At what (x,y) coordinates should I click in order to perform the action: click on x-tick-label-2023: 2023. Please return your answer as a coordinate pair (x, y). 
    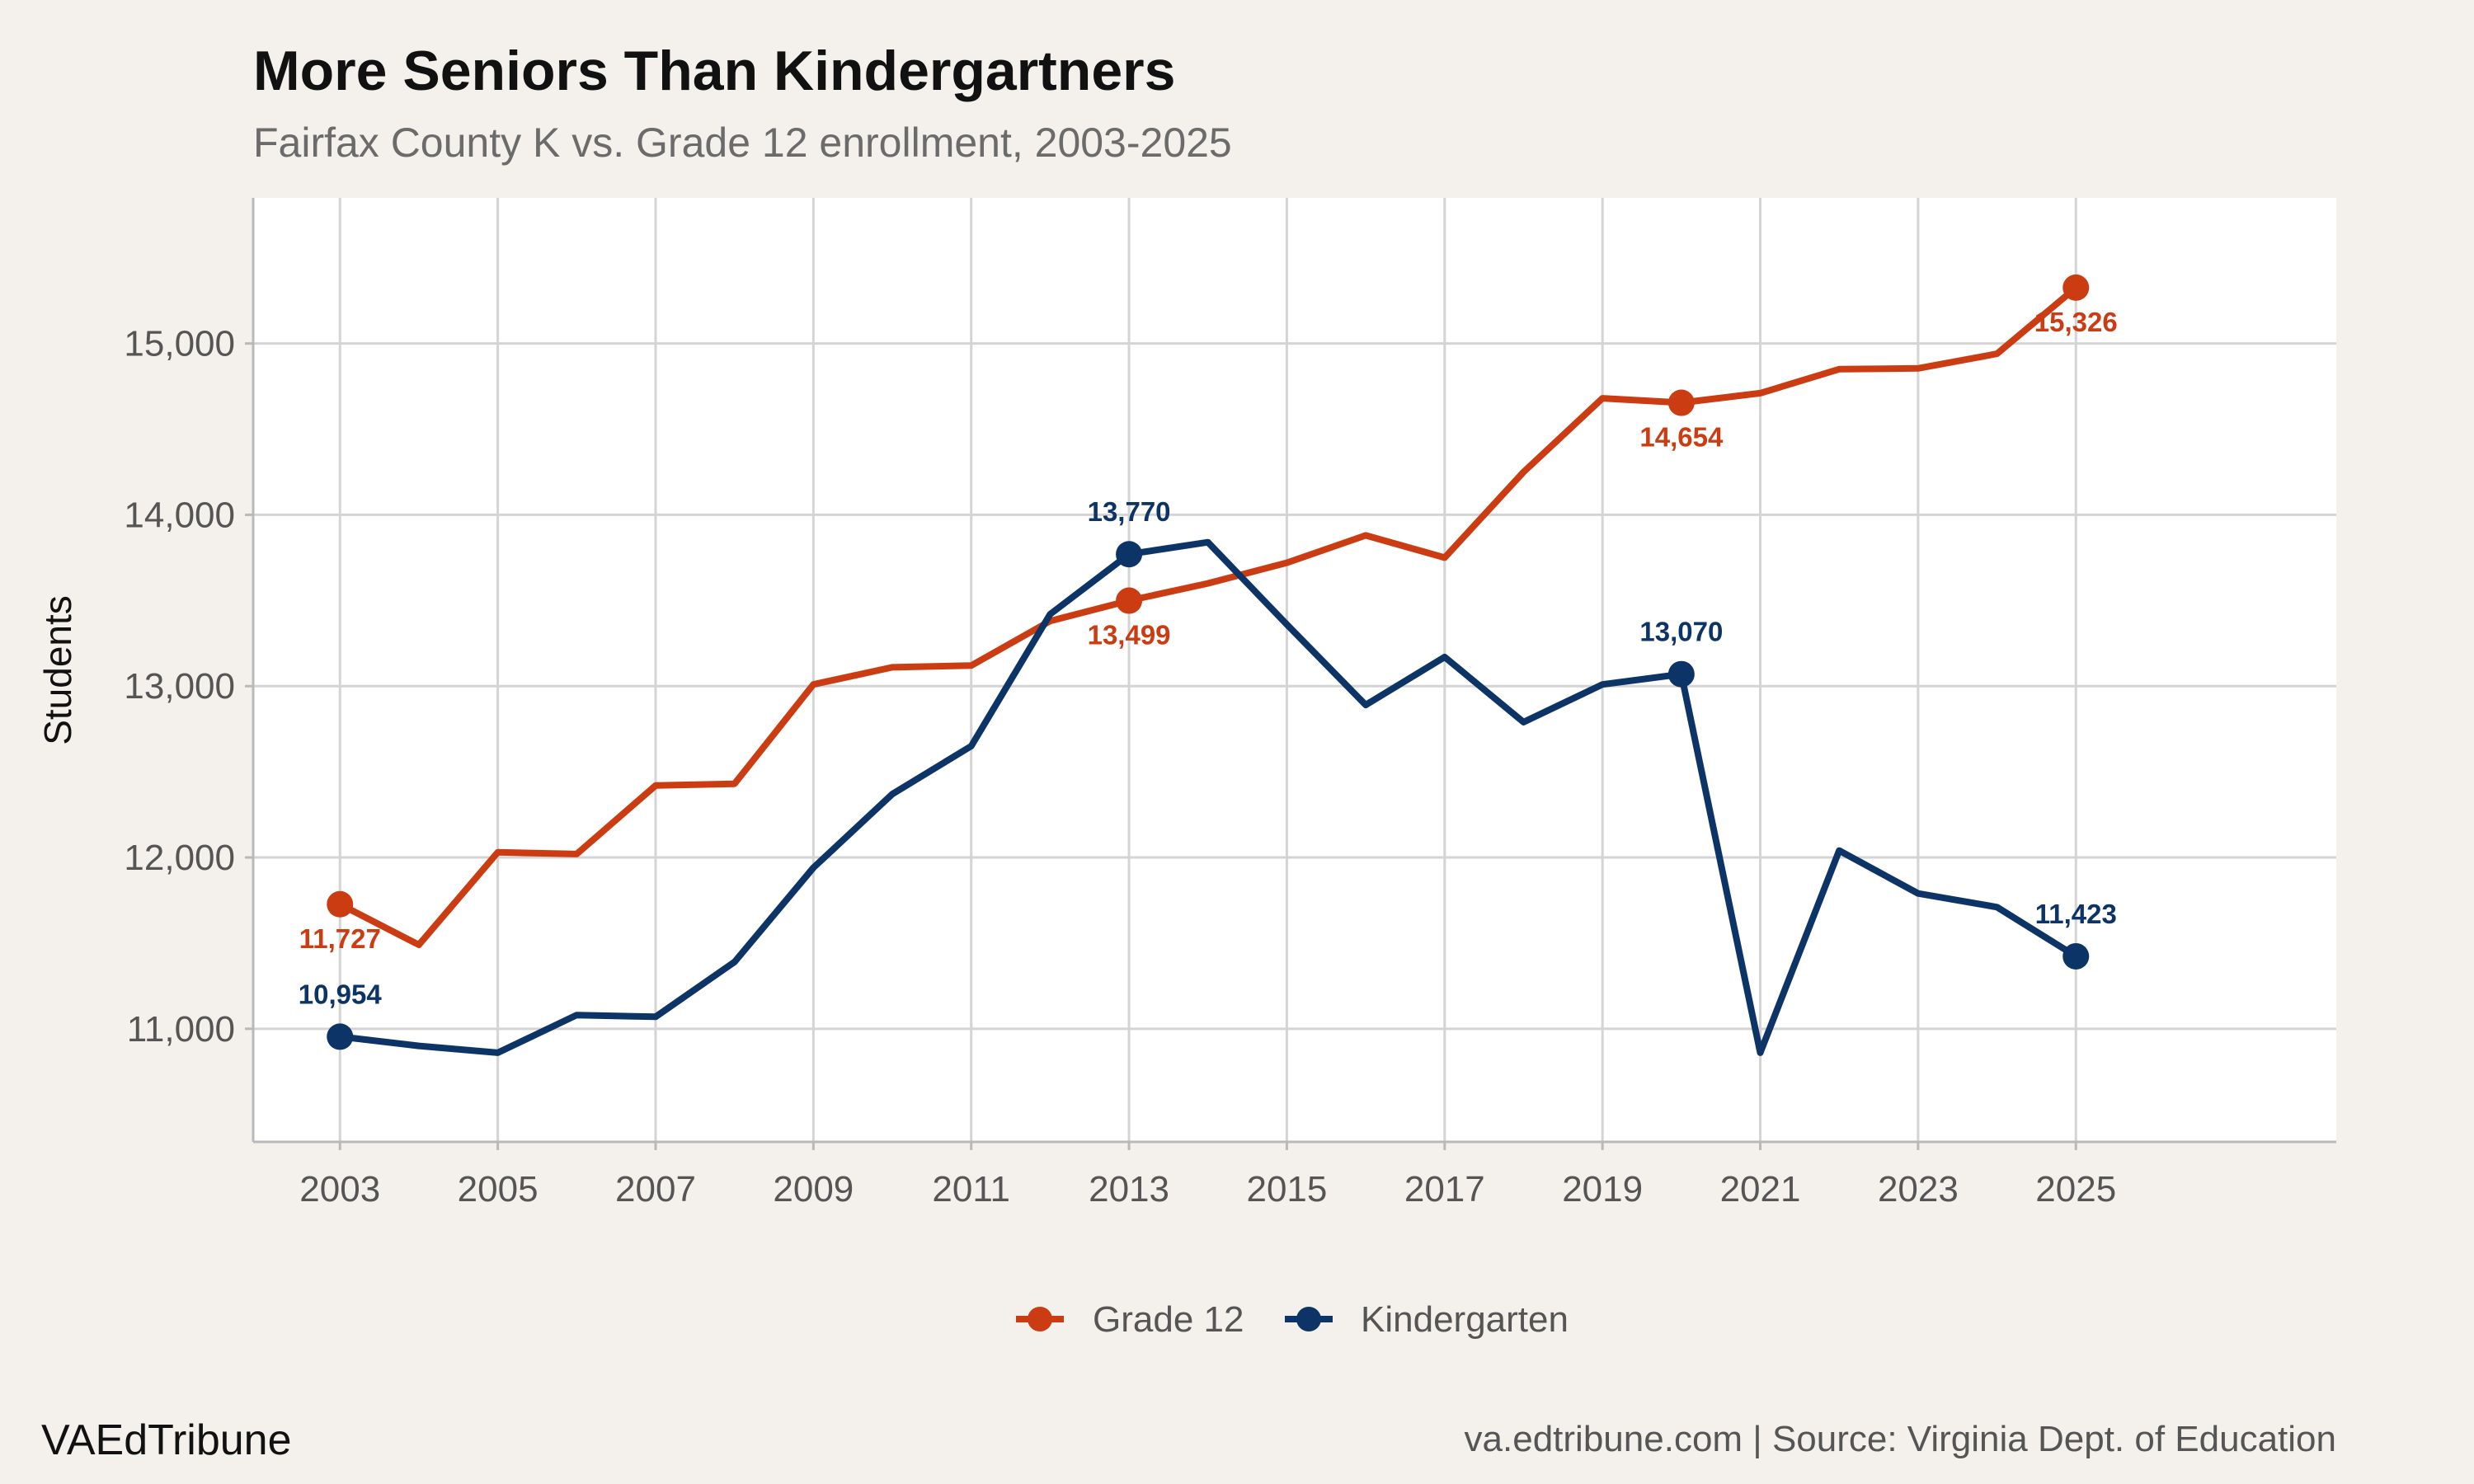
    Looking at the image, I should click on (1918, 1189).